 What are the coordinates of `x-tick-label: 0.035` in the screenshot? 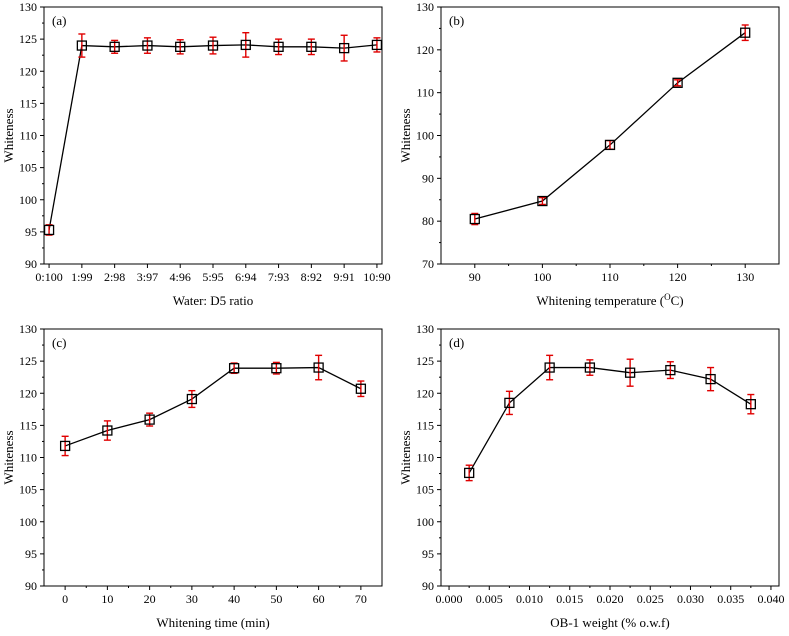 It's located at (730, 599).